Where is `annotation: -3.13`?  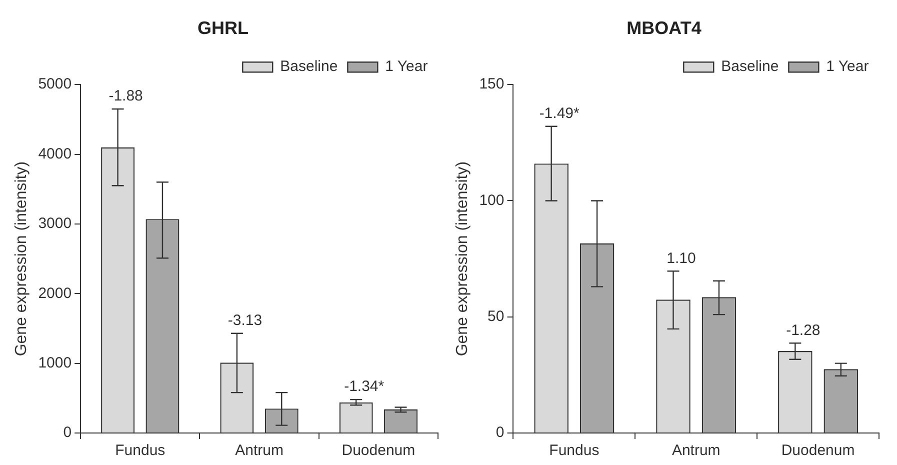 annotation: -3.13 is located at coordinates (245, 320).